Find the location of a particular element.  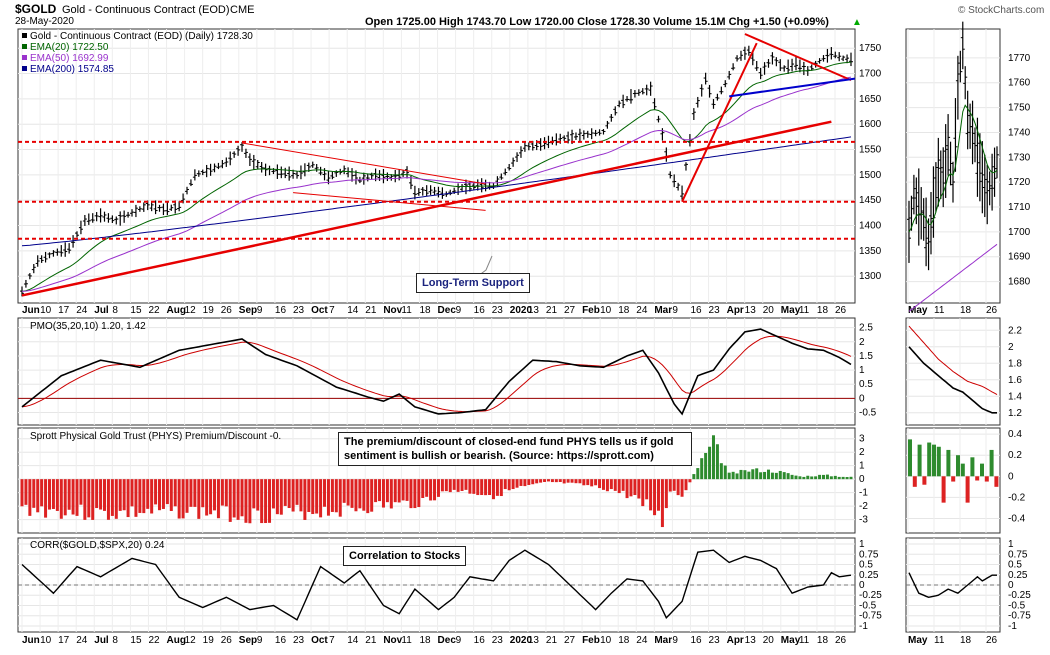

x-tick-label: 7 is located at coordinates (332, 640).